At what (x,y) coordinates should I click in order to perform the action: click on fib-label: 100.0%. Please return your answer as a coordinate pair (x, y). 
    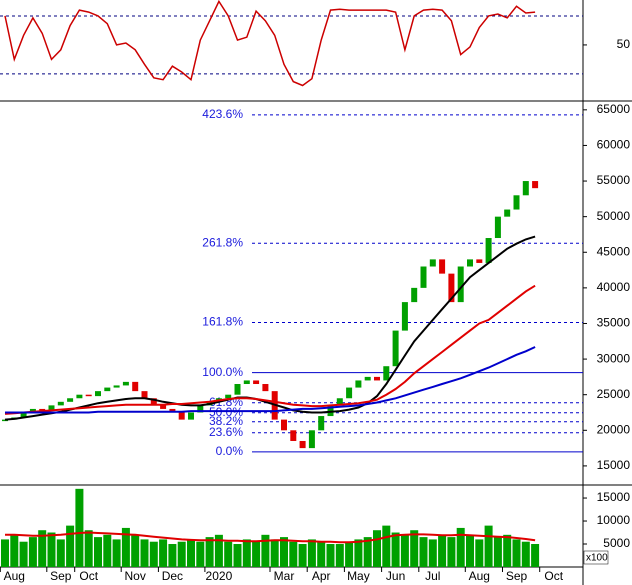
    Looking at the image, I should click on (222, 372).